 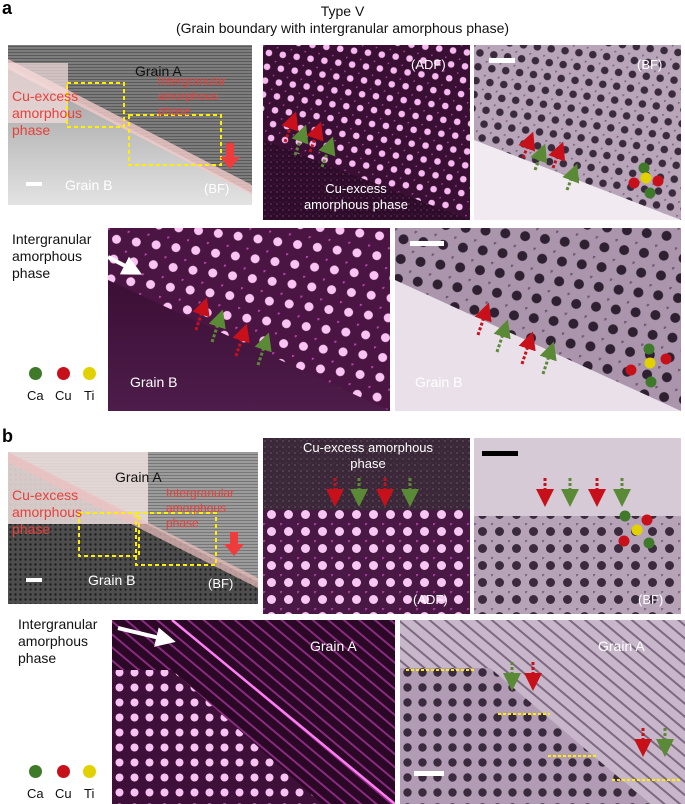 What do you see at coordinates (63, 771) in the screenshot?
I see `b-legend-cu-dot` at bounding box center [63, 771].